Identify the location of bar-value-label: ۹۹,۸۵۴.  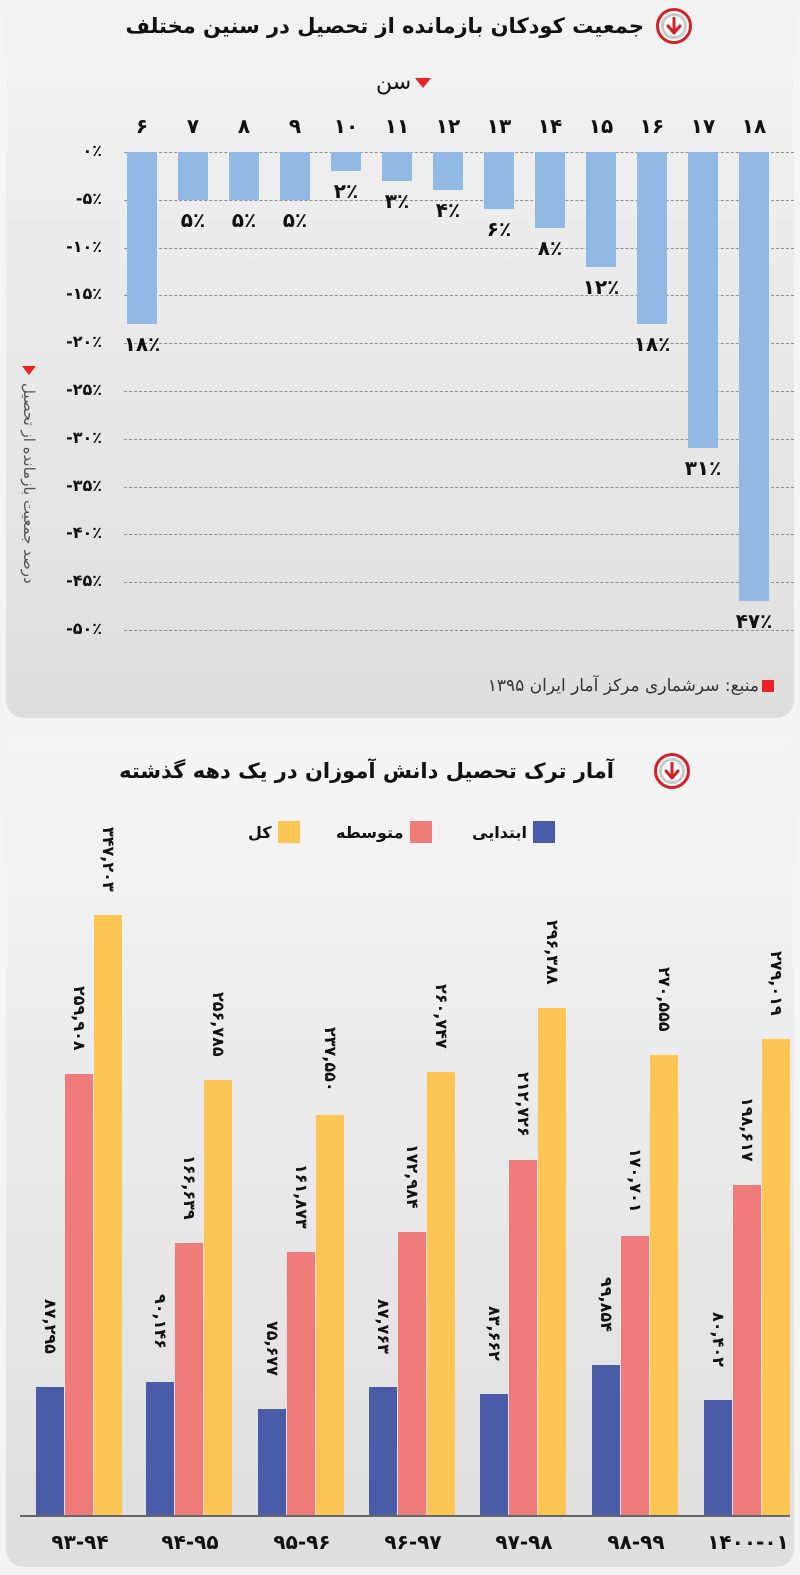
(606, 1304).